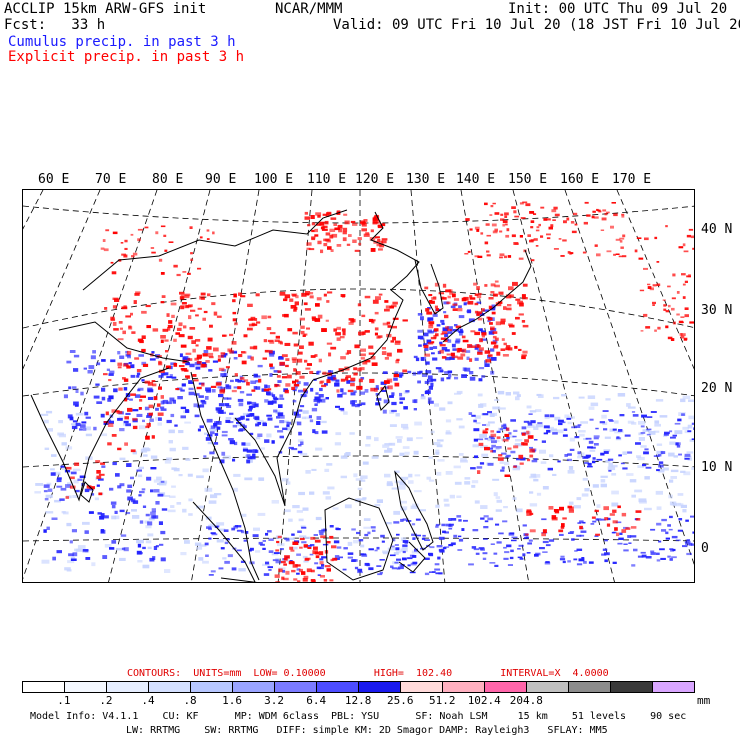 The width and height of the screenshot is (740, 740). What do you see at coordinates (717, 388) in the screenshot?
I see `lat-label: 20 N` at bounding box center [717, 388].